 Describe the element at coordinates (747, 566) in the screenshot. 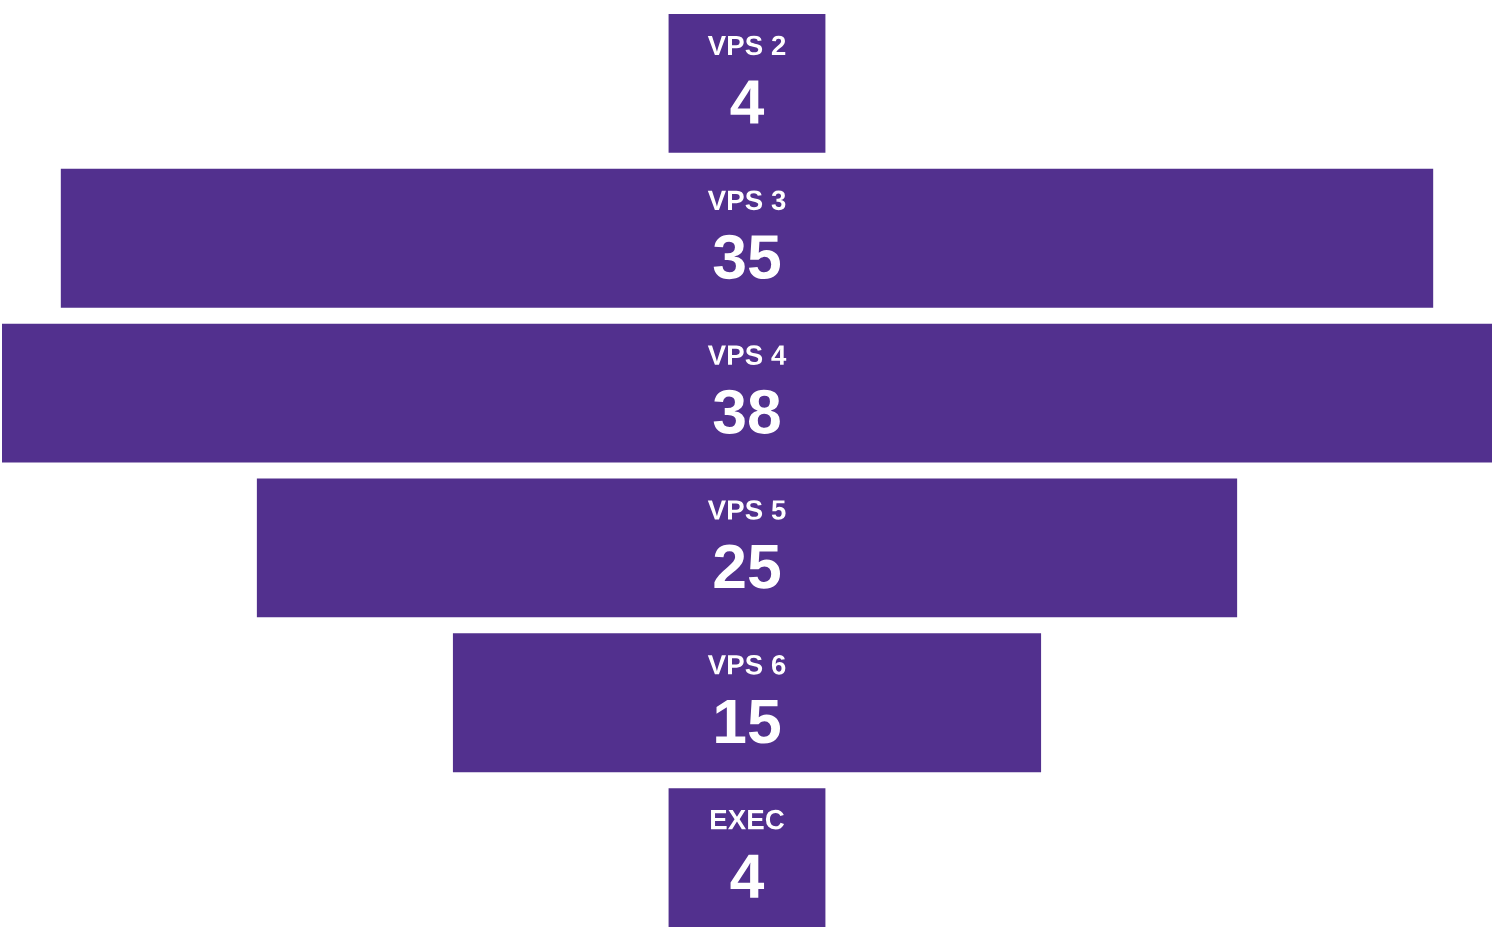

I see `data-label: 25` at that location.